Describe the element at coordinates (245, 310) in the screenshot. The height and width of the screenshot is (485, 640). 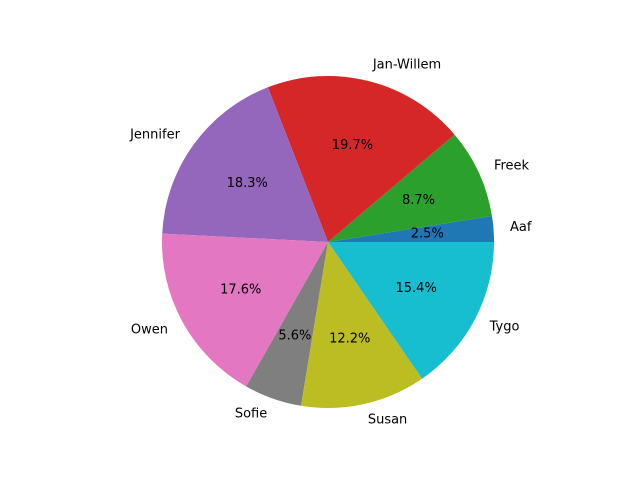
I see `pie-slice-owen` at that location.